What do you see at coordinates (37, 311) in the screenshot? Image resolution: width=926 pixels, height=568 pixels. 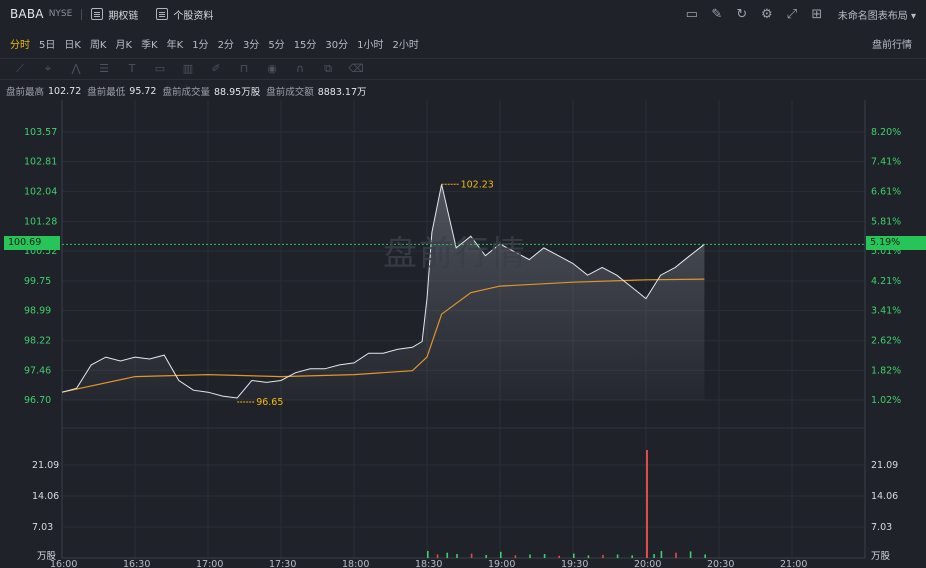 I see `price-tick-label: 98.99` at bounding box center [37, 311].